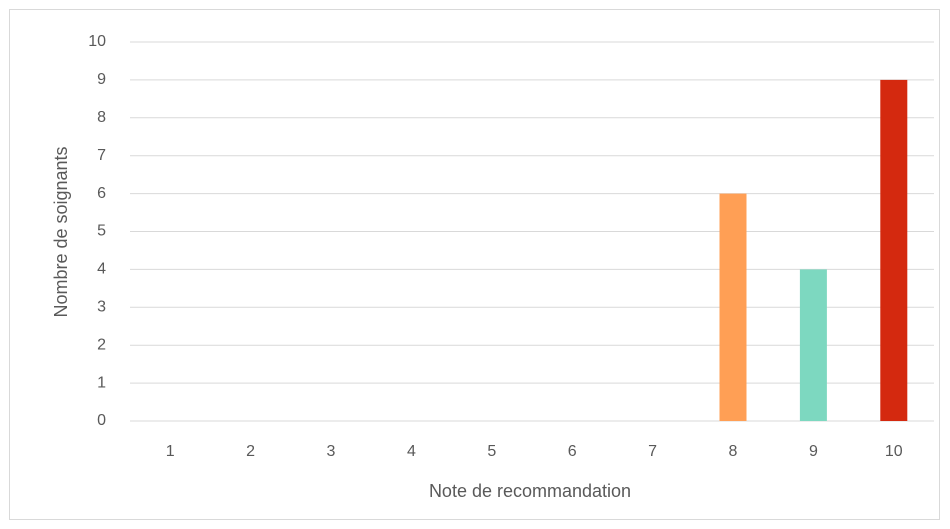 The width and height of the screenshot is (950, 529). Describe the element at coordinates (101, 193) in the screenshot. I see `y-tick-label: 6` at that location.